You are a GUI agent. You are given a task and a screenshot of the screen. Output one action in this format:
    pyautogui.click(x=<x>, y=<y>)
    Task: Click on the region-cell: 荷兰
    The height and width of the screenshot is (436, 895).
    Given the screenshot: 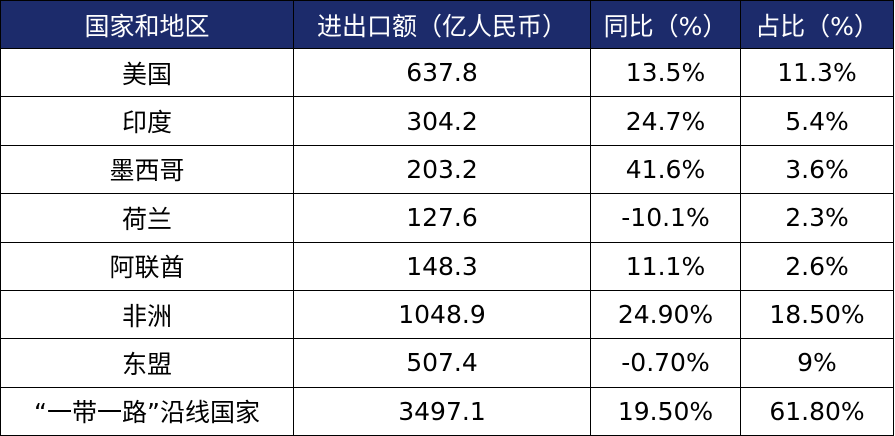 What is the action you would take?
    pyautogui.click(x=147, y=218)
    